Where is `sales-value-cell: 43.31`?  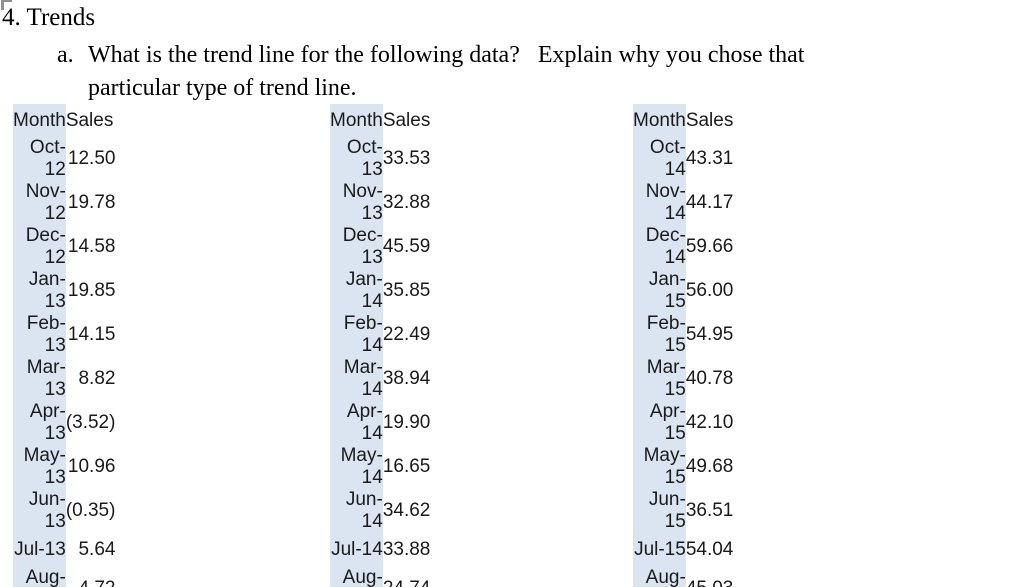 sales-value-cell: 43.31 is located at coordinates (709, 159).